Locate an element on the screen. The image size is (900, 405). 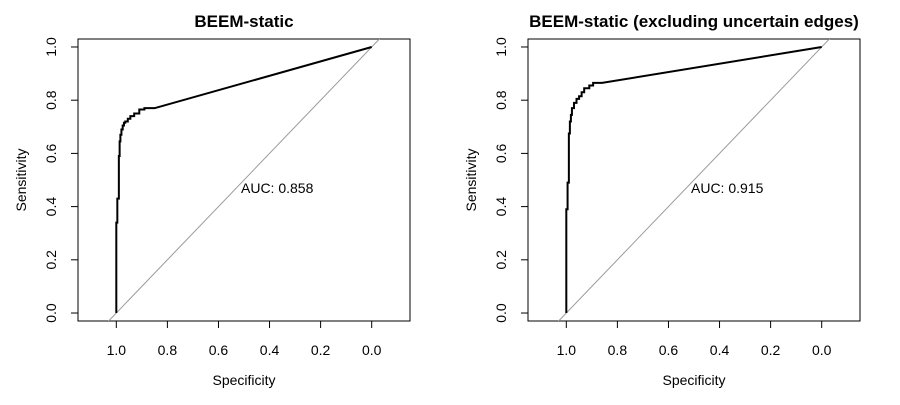
chart-title: BEEM-static (excluding uncertain edges) is located at coordinates (694, 21).